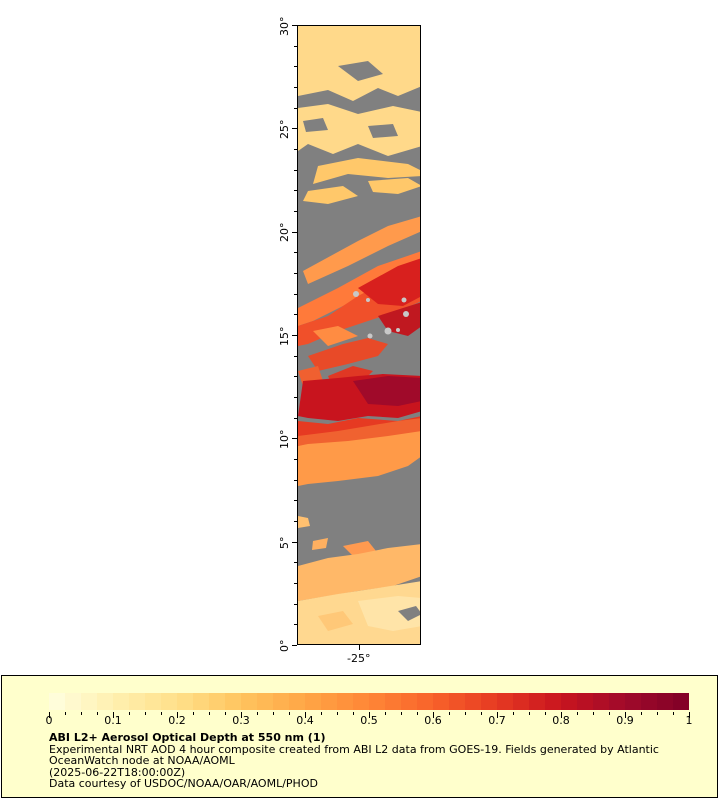 The image size is (720, 800). I want to click on longitude-label: -25°, so click(359, 658).